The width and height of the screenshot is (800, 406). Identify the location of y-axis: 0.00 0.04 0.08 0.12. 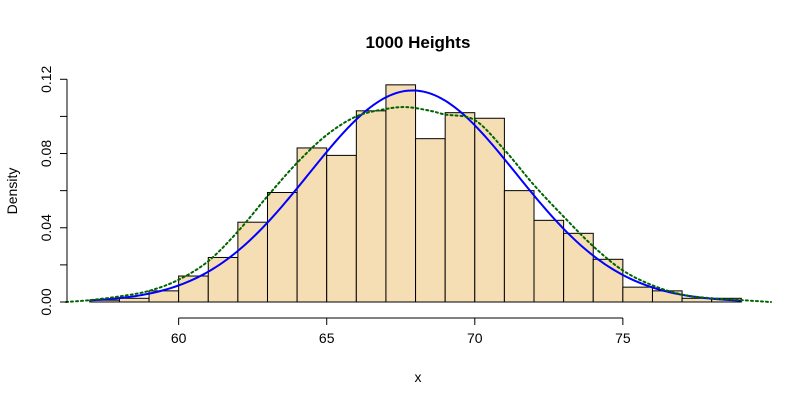
(53, 190).